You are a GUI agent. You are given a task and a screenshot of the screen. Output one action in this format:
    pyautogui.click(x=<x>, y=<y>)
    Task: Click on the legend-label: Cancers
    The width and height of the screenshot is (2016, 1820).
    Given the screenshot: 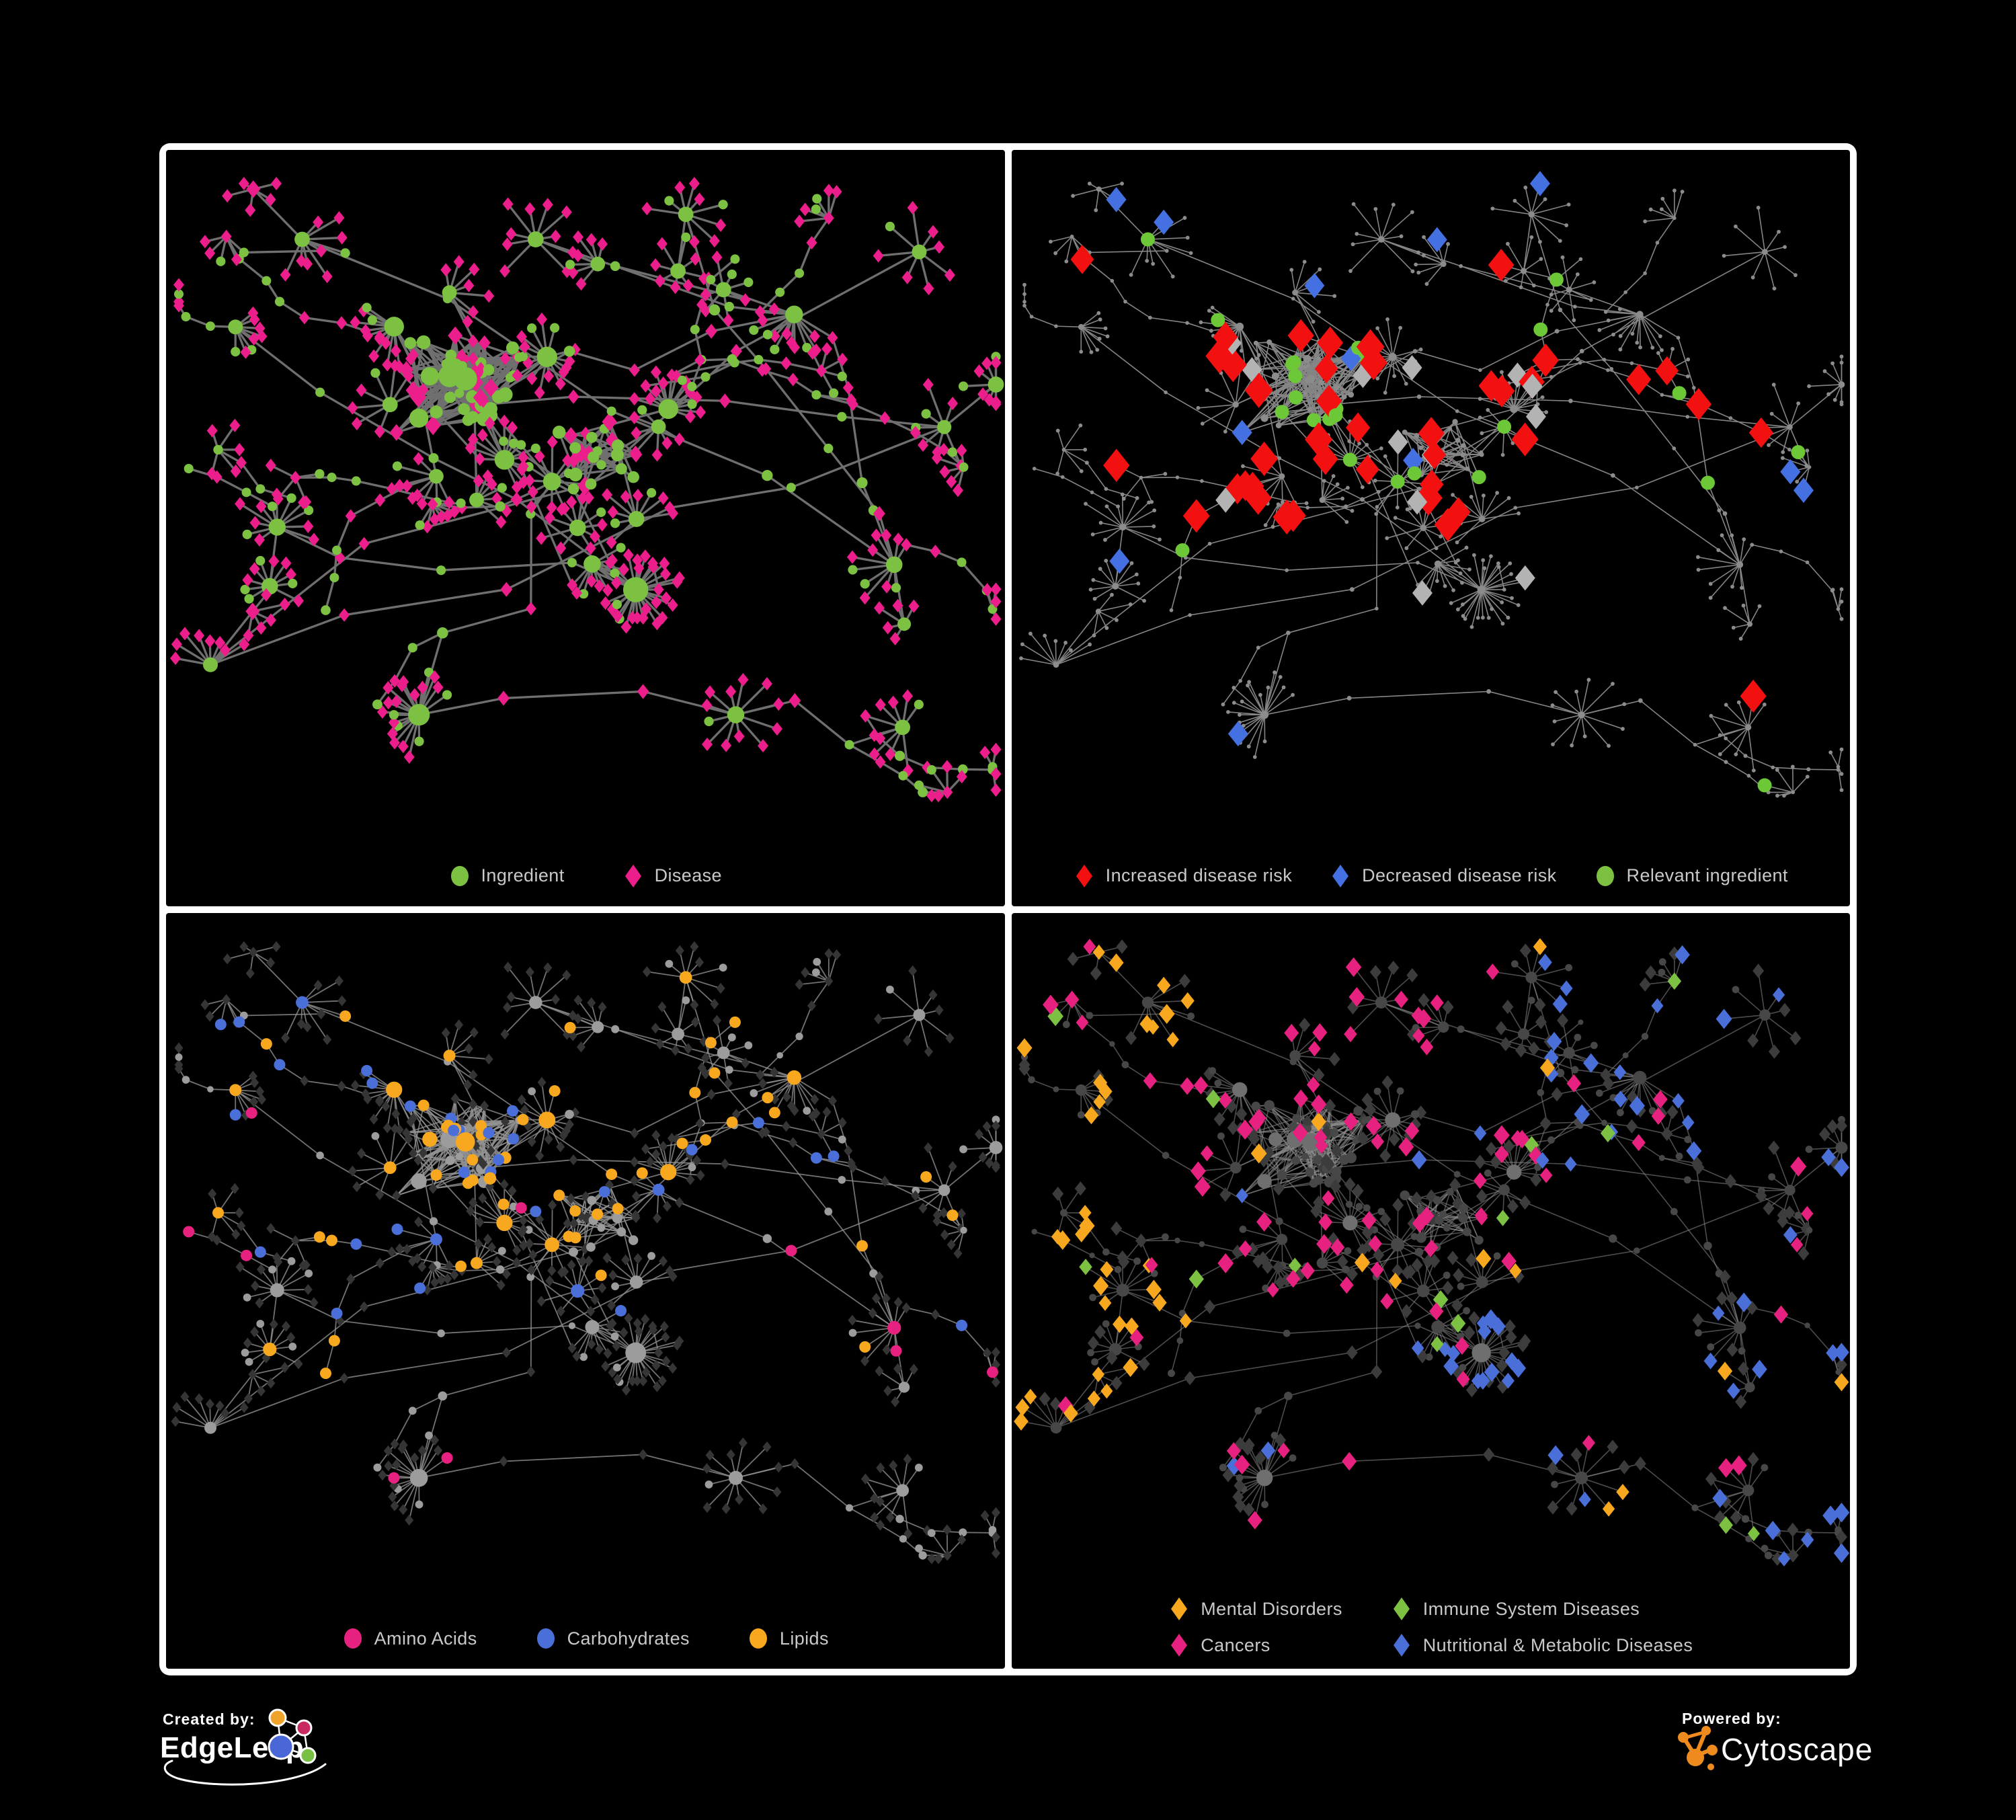 What is the action you would take?
    pyautogui.click(x=1236, y=1644)
    